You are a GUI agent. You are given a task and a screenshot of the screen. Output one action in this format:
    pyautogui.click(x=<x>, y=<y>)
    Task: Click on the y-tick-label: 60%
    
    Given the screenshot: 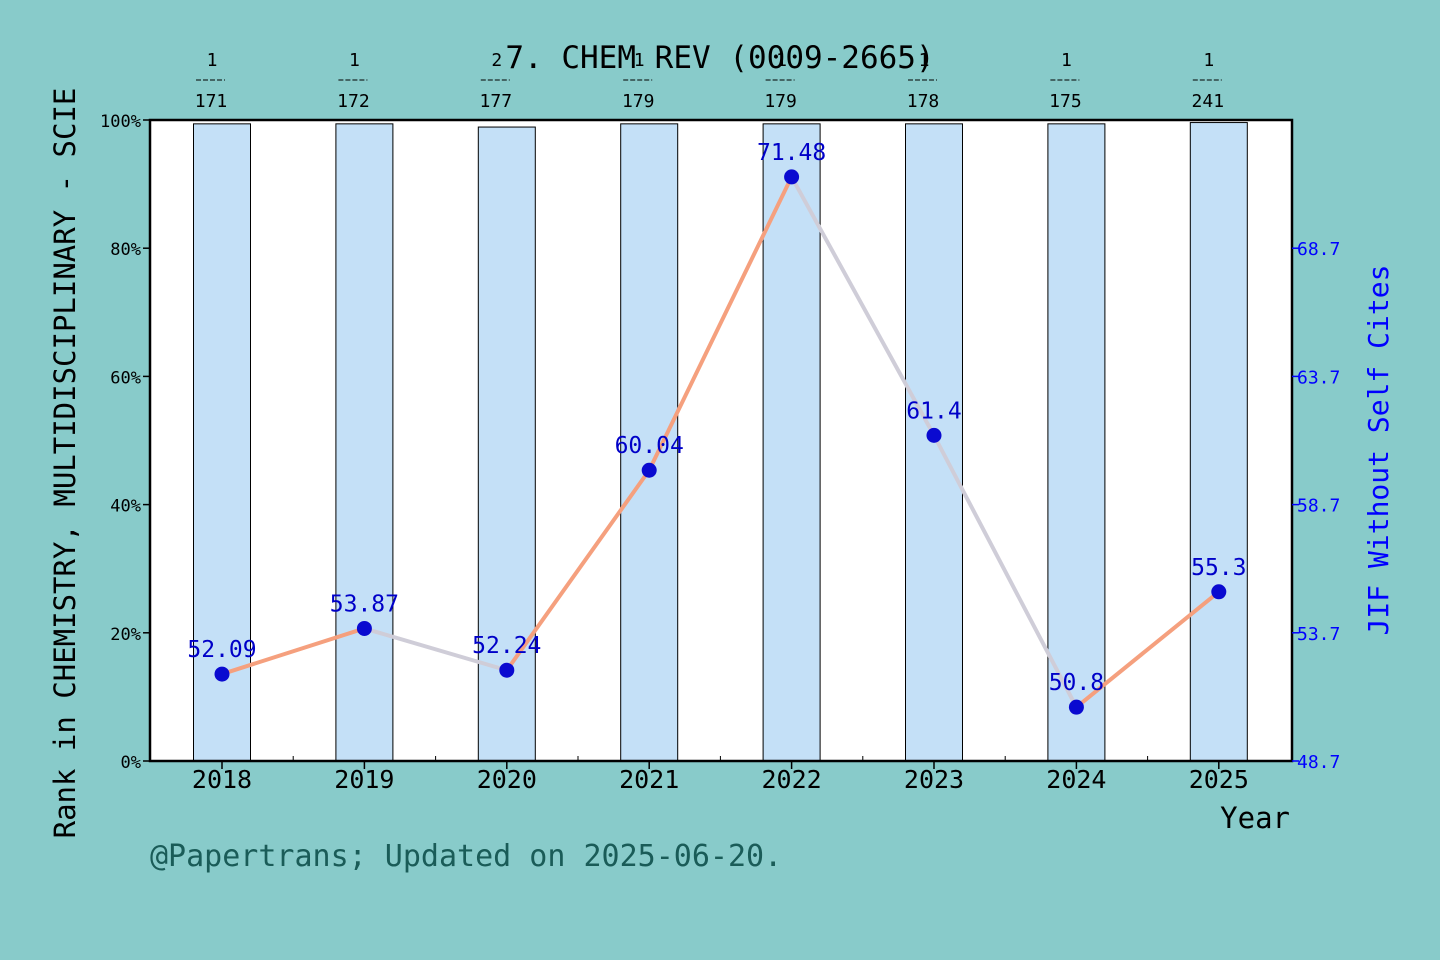 What is the action you would take?
    pyautogui.click(x=125, y=378)
    